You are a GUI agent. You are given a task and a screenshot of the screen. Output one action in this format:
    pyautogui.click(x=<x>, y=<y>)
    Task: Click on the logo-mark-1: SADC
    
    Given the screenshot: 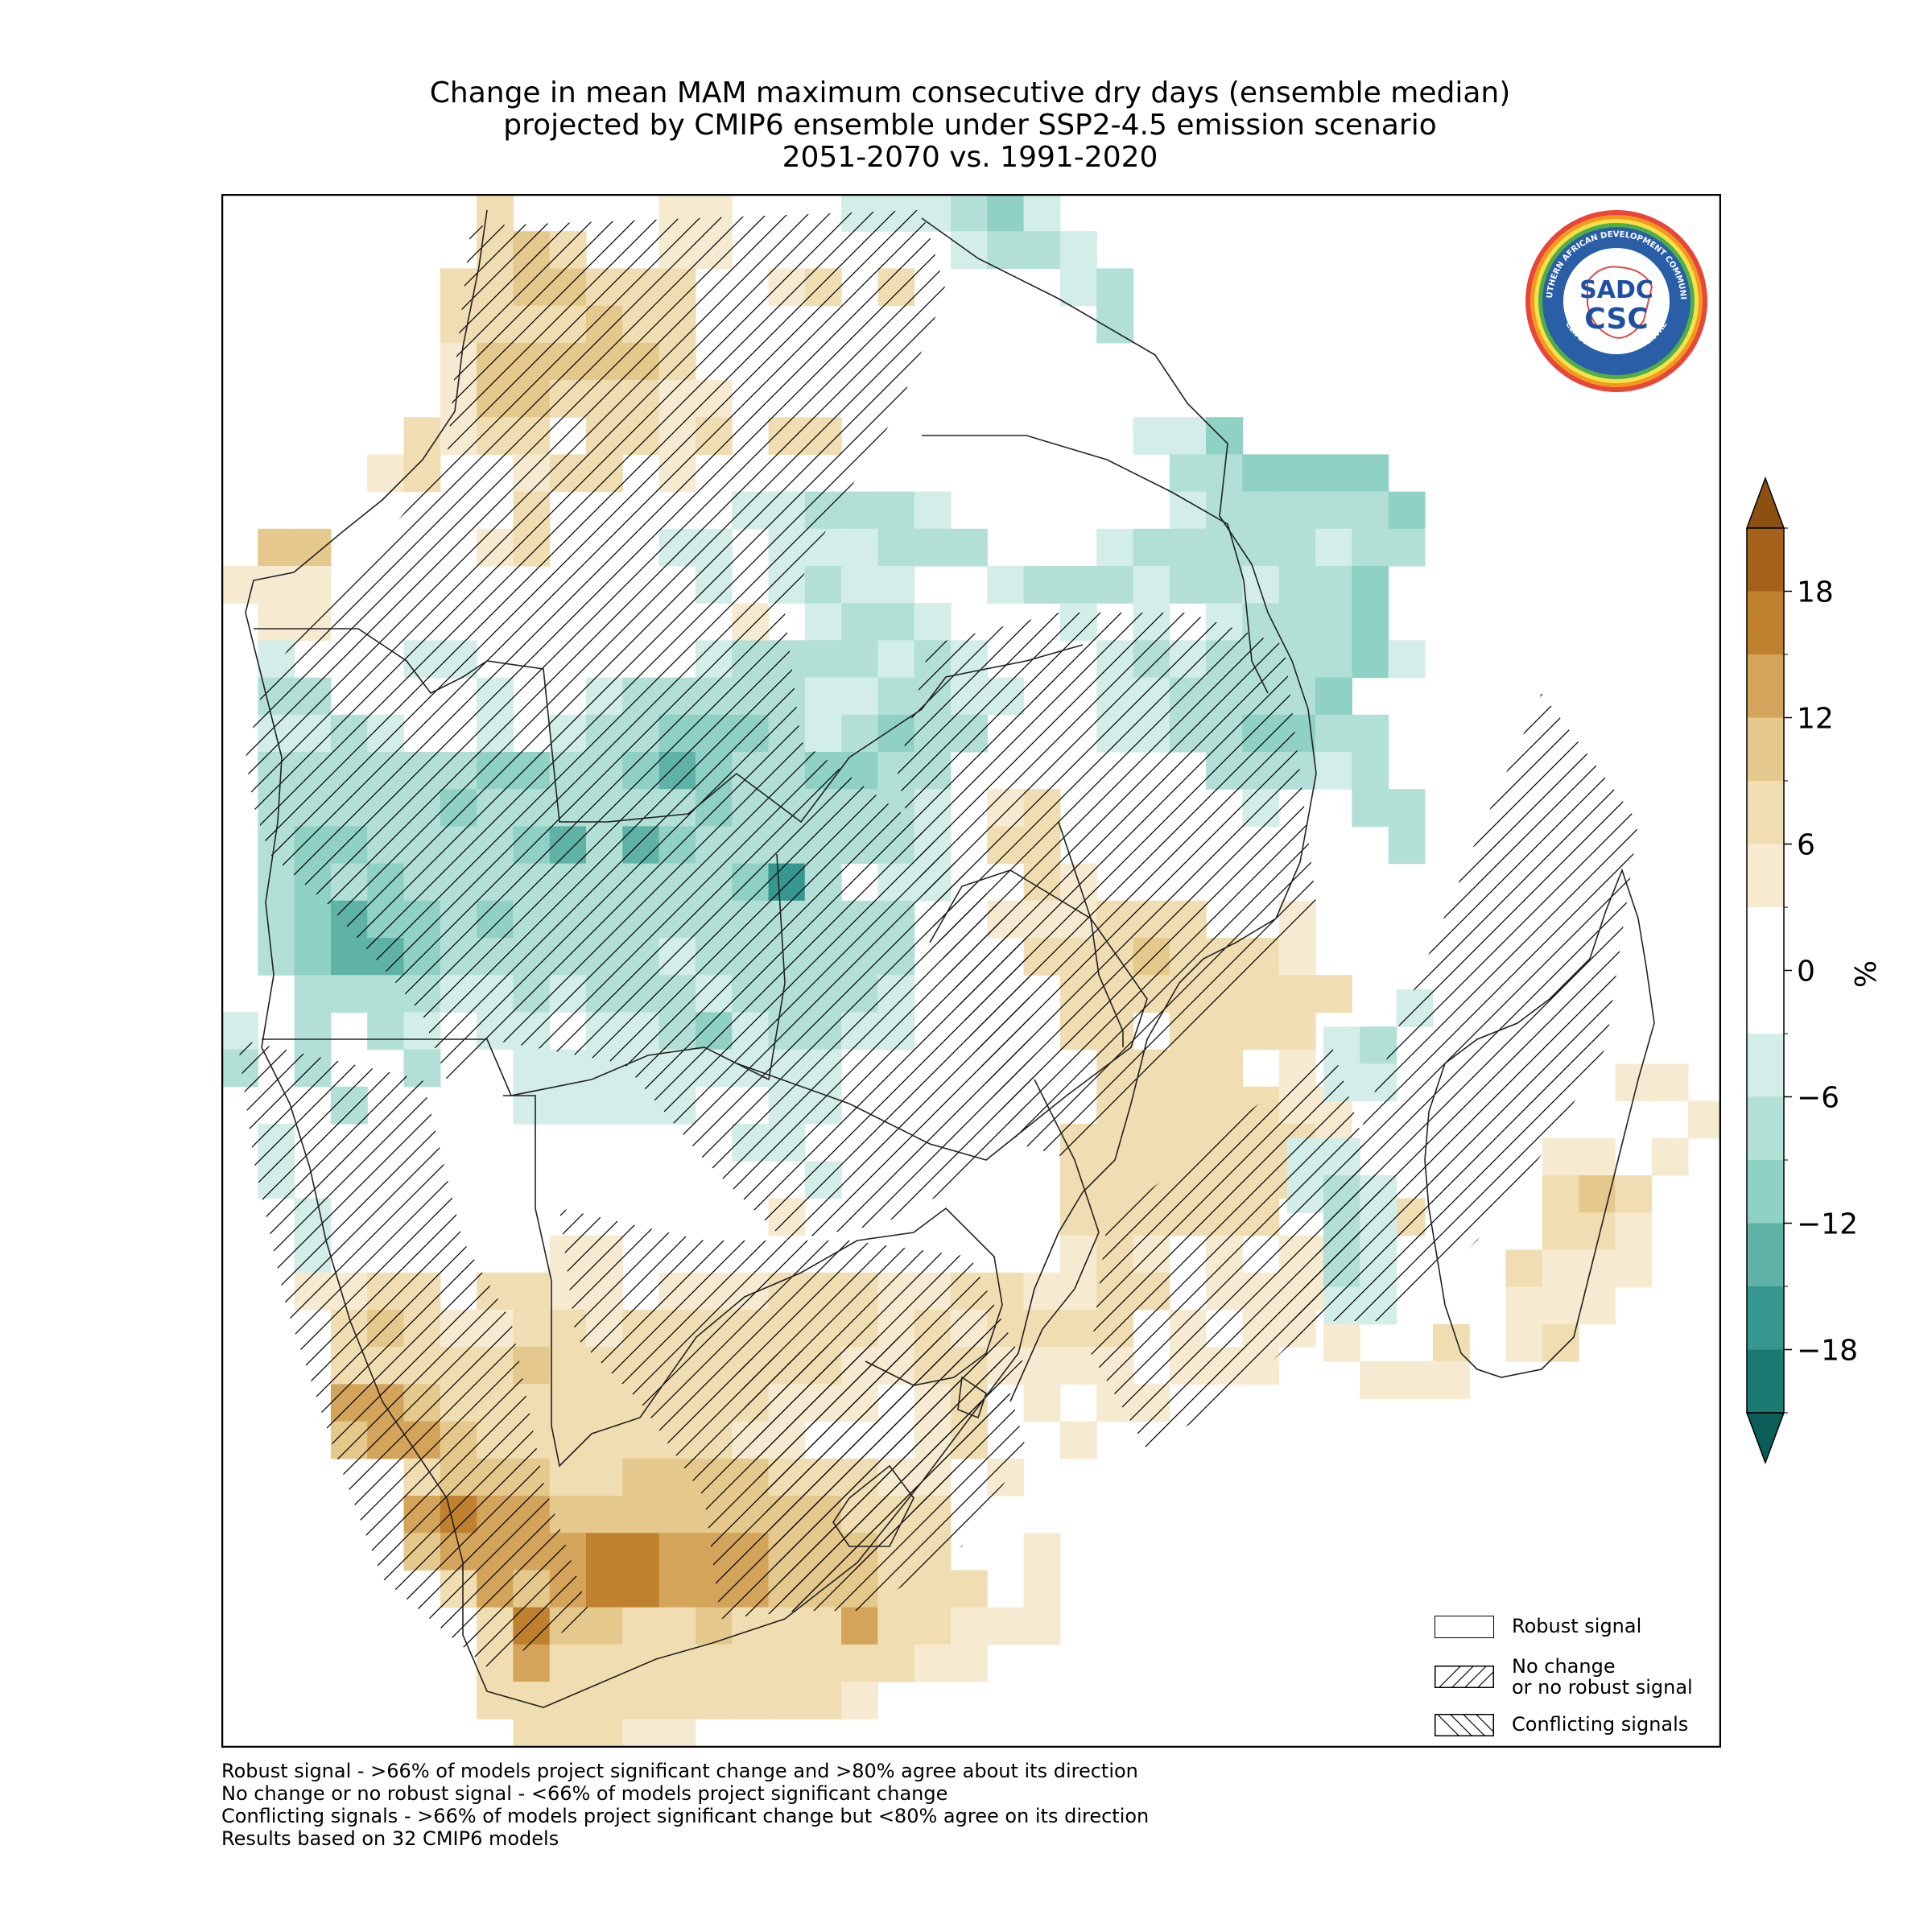 What is the action you would take?
    pyautogui.click(x=1616, y=290)
    